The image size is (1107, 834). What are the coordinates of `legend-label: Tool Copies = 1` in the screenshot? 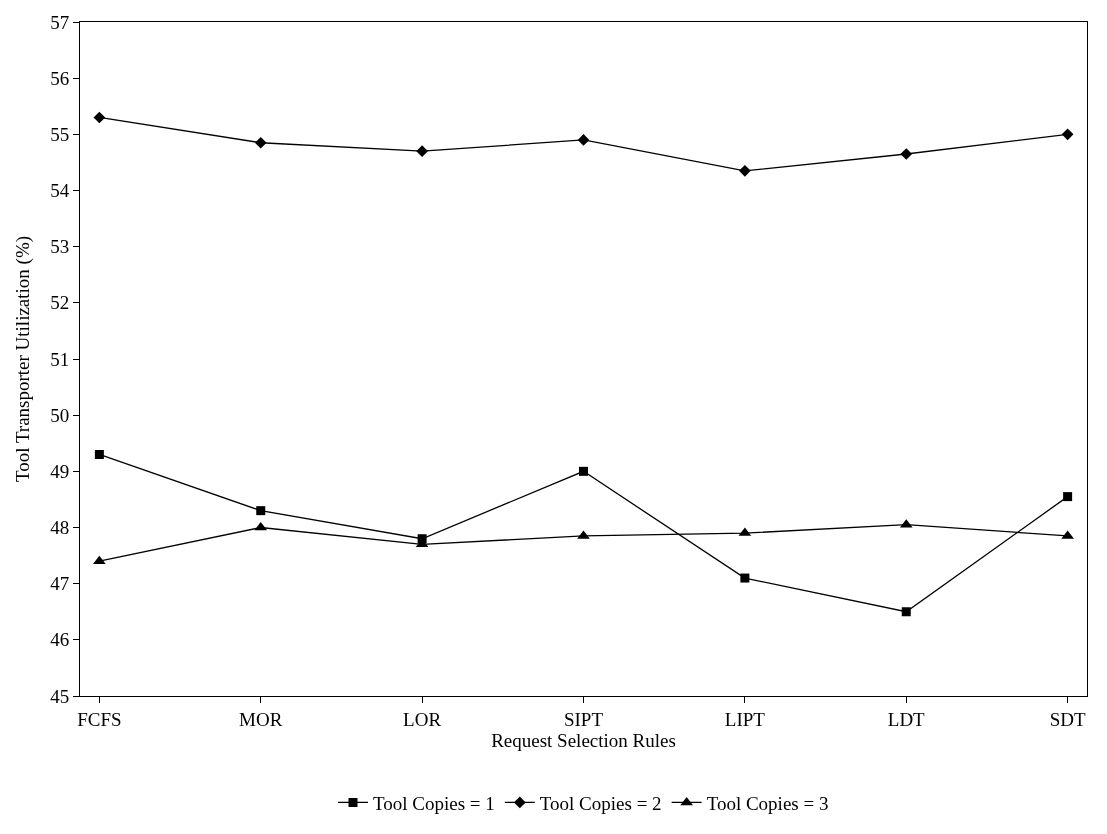 It's located at (434, 803).